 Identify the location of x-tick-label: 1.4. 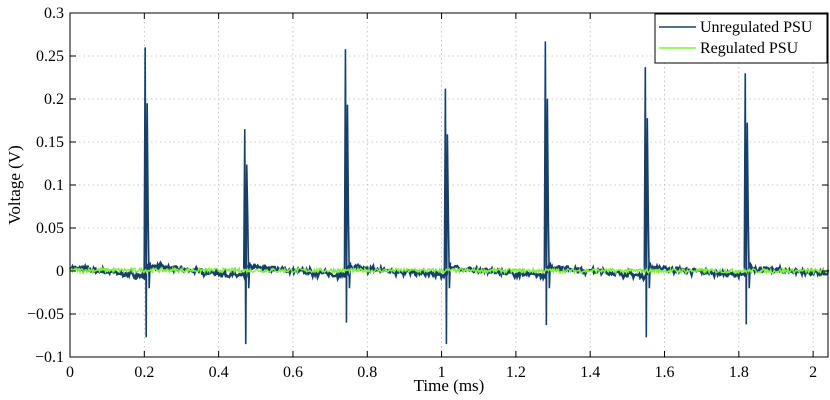
(590, 372).